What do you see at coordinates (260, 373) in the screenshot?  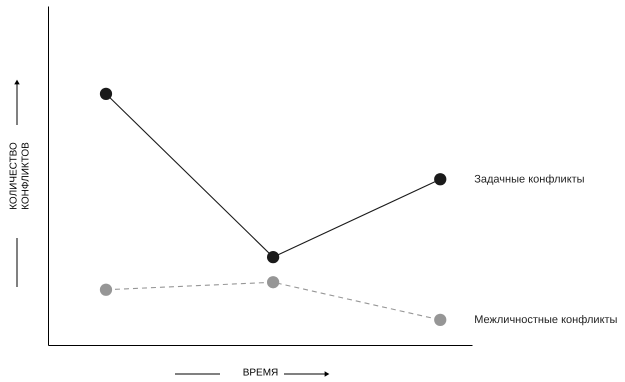 I see `x-axis-title: ВРЕМЯ` at bounding box center [260, 373].